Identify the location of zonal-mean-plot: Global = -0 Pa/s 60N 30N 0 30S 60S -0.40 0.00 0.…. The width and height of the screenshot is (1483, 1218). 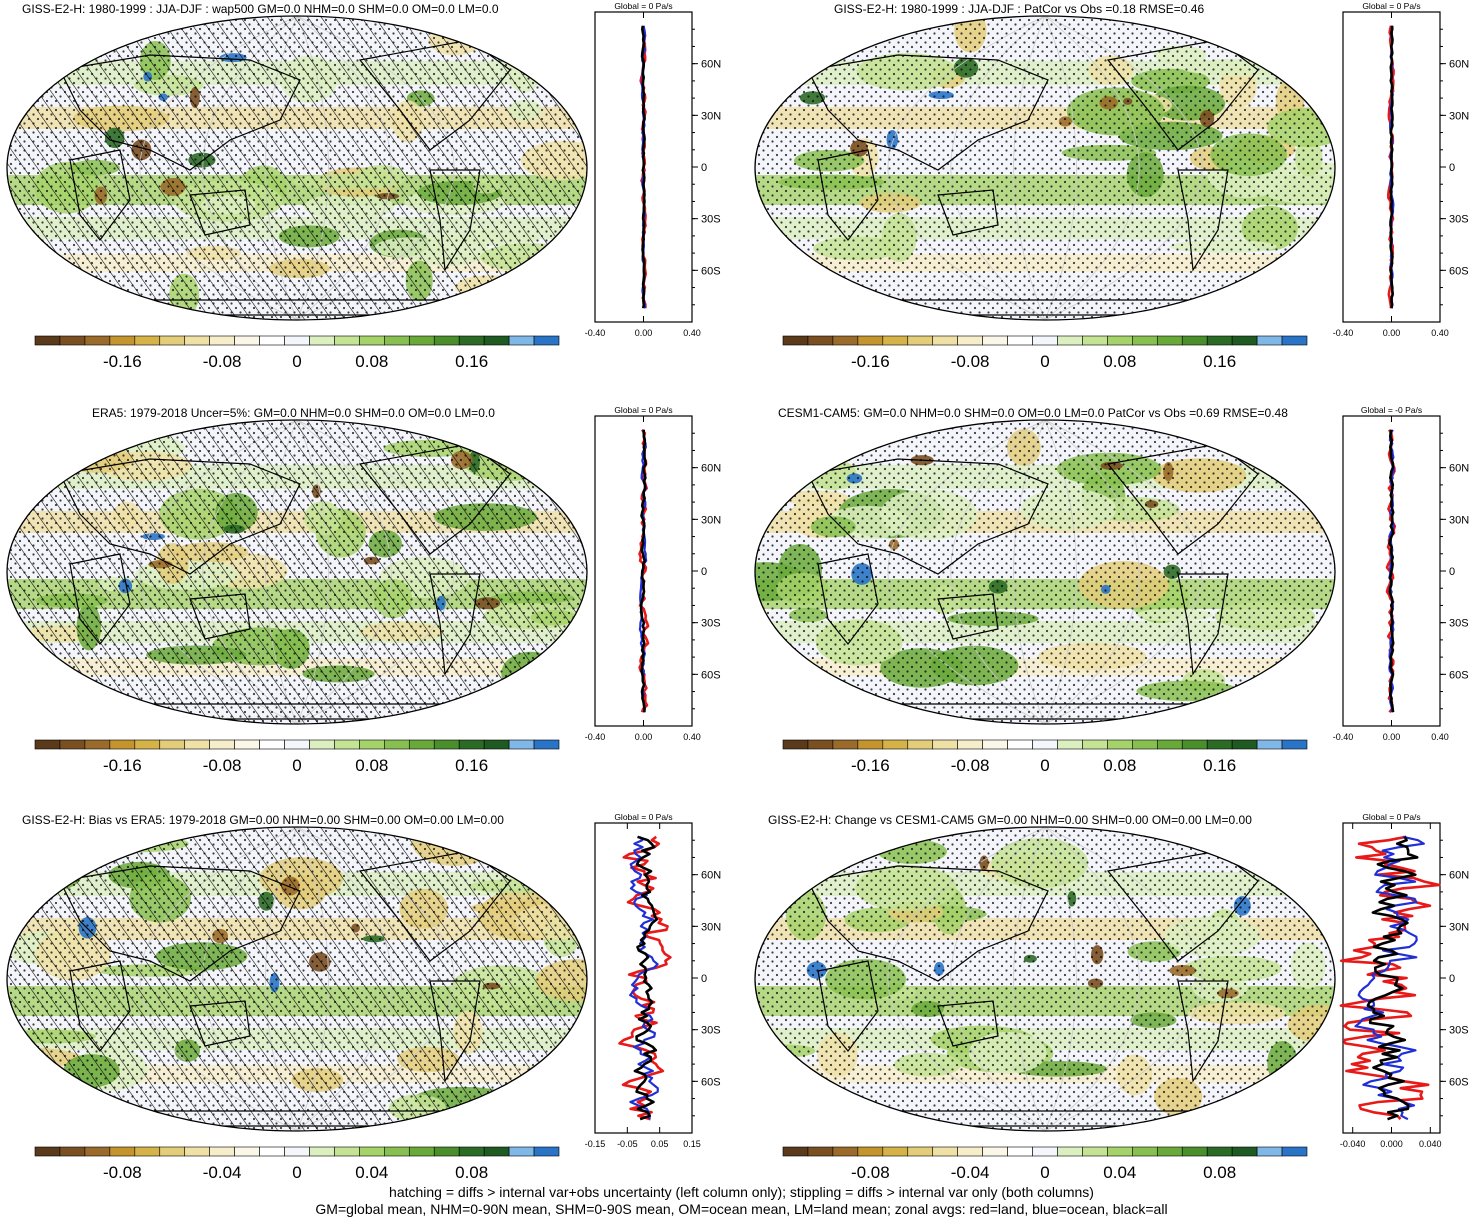
(1401, 573).